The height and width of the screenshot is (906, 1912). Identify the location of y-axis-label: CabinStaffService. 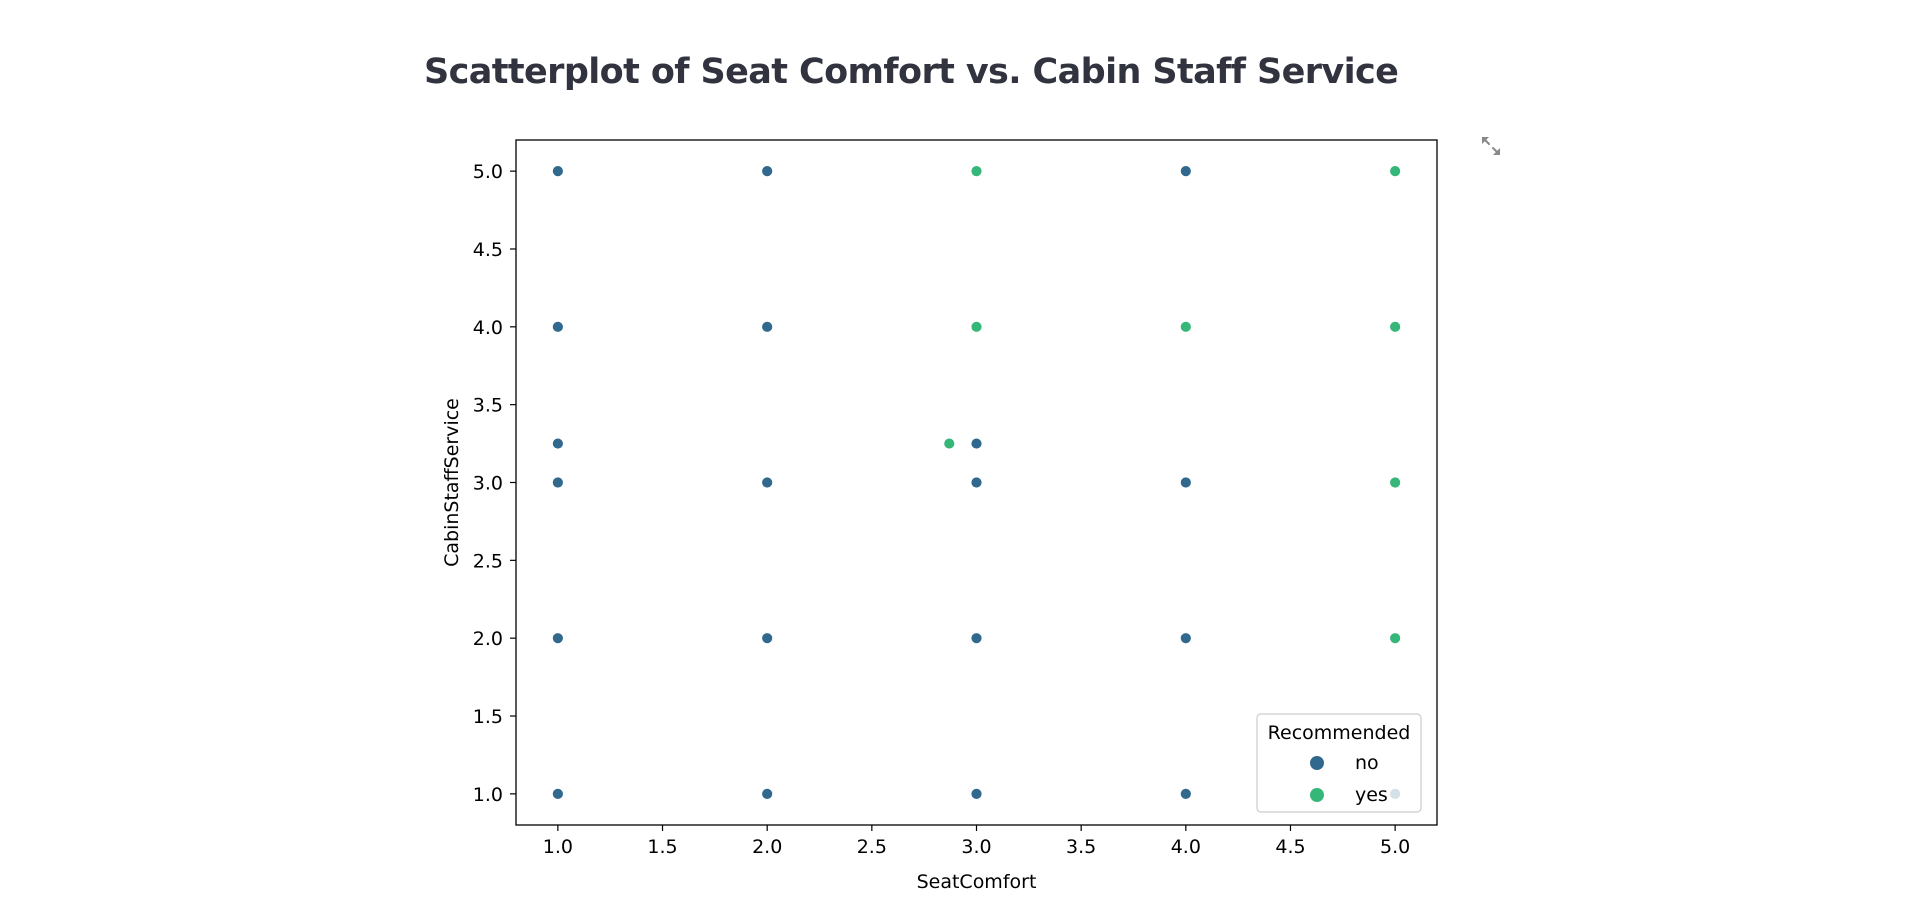
(452, 482).